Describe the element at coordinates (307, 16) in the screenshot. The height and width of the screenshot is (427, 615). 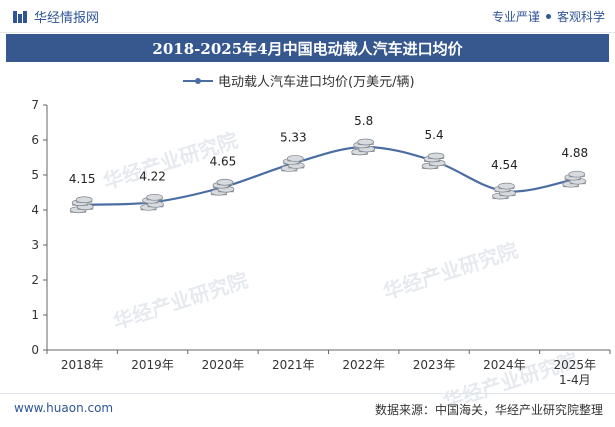
I see `top-bar: 华经情报网 专业严谨 客观科学` at that location.